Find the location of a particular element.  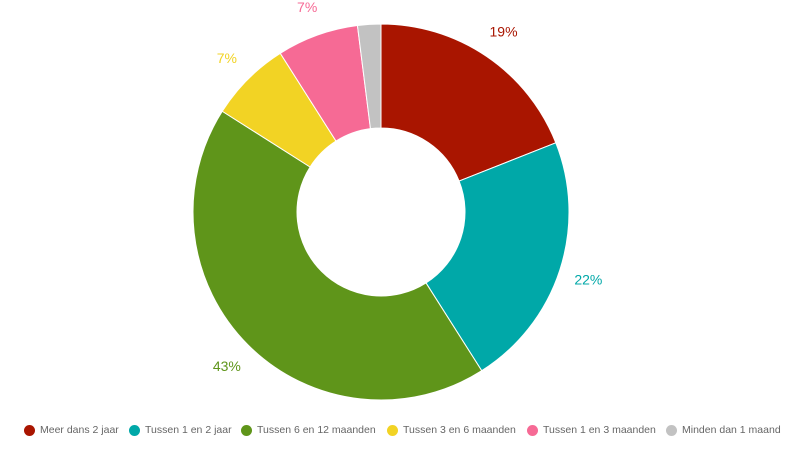

legend-label: Tussen 3 en 6 maanden is located at coordinates (459, 430).